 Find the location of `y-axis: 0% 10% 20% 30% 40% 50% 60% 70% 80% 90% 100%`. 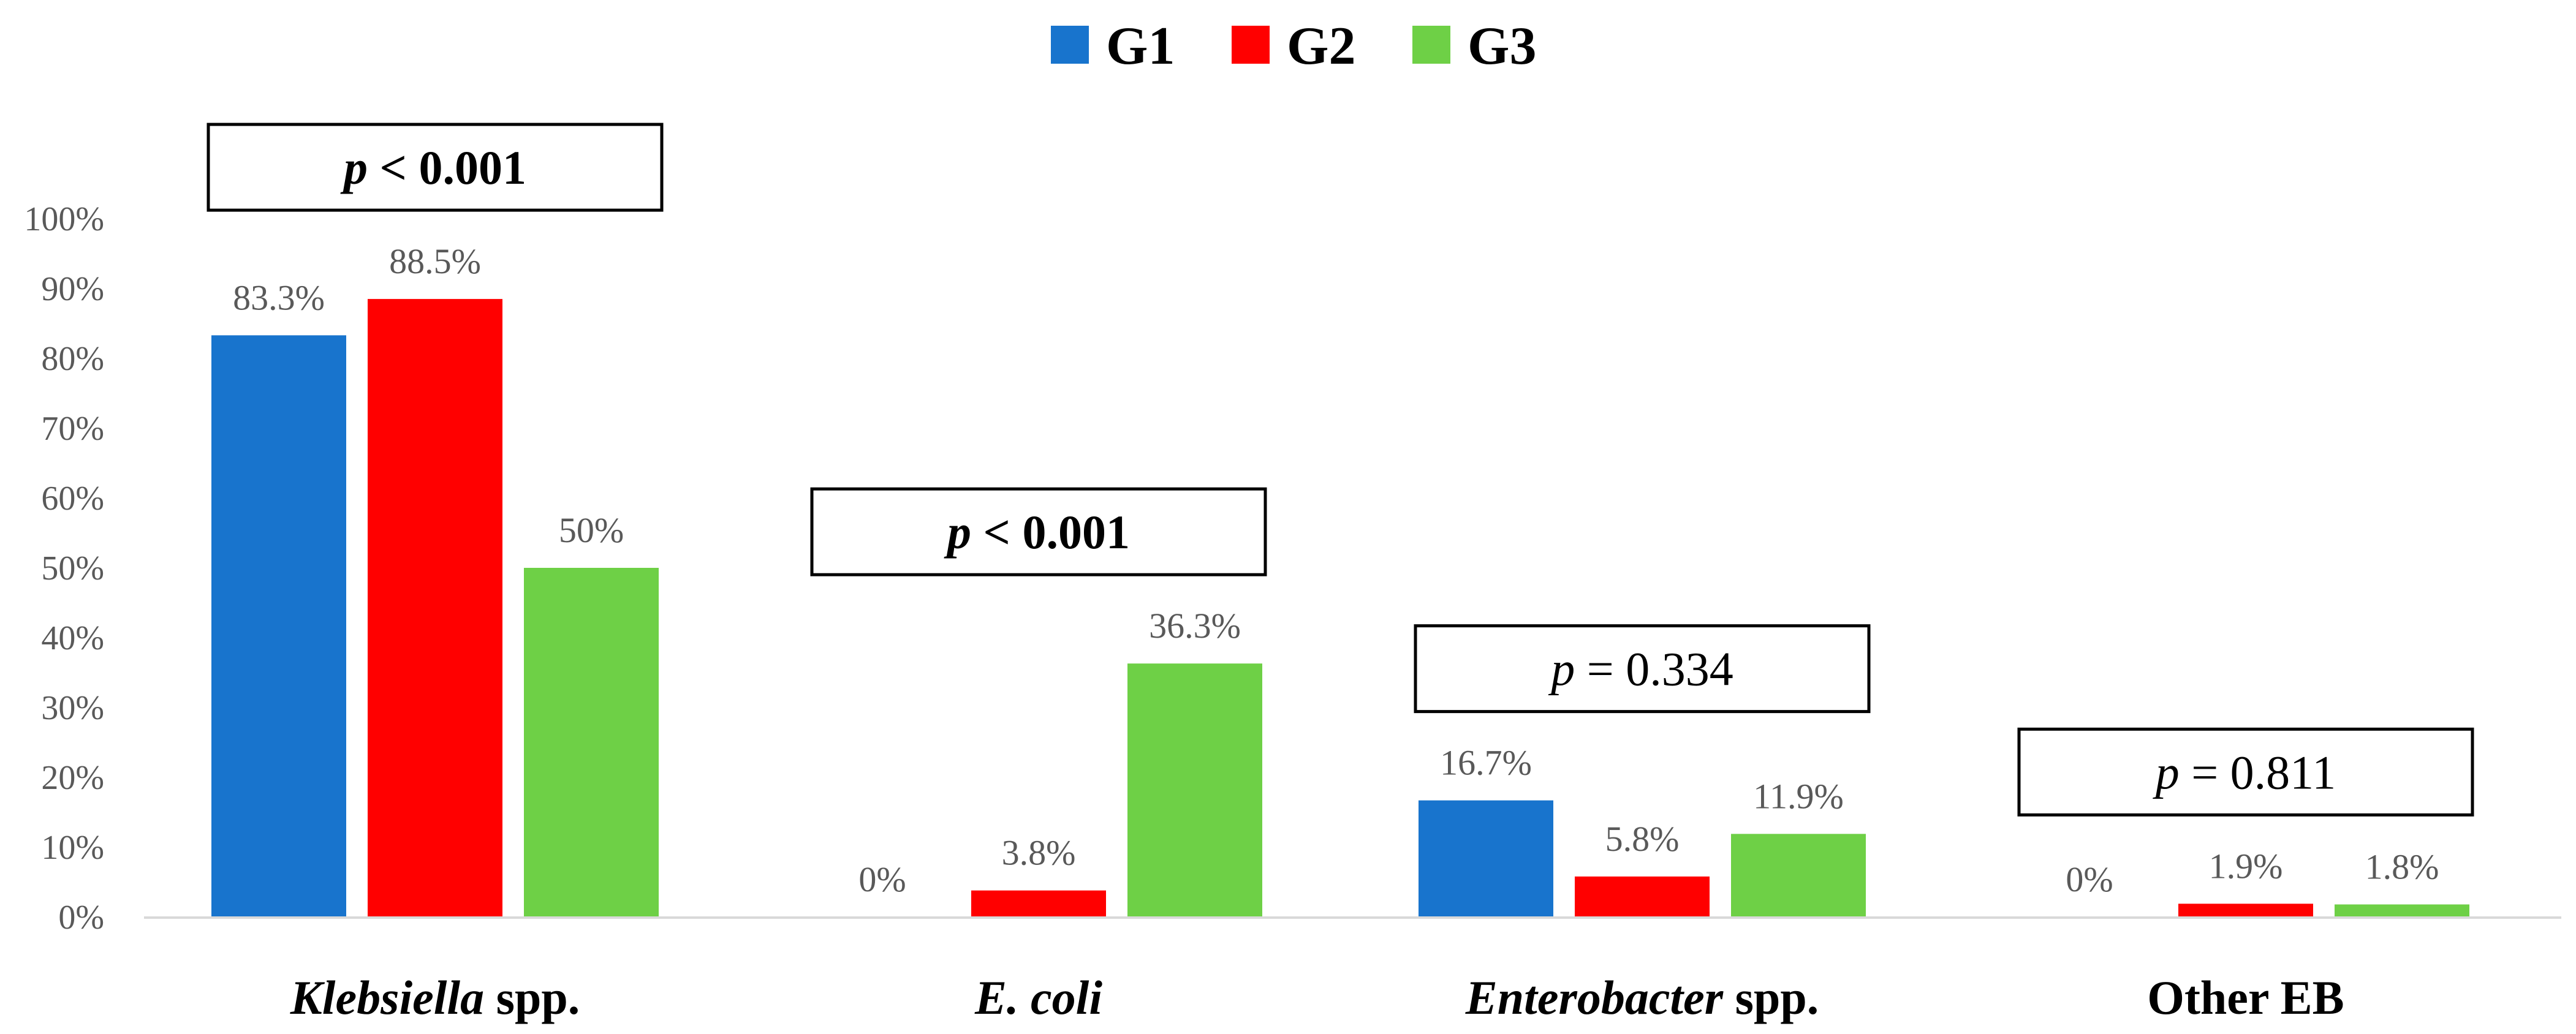

y-axis: 0% 10% 20% 30% 40% 50% 60% 70% 80% 90% 100% is located at coordinates (64, 568).